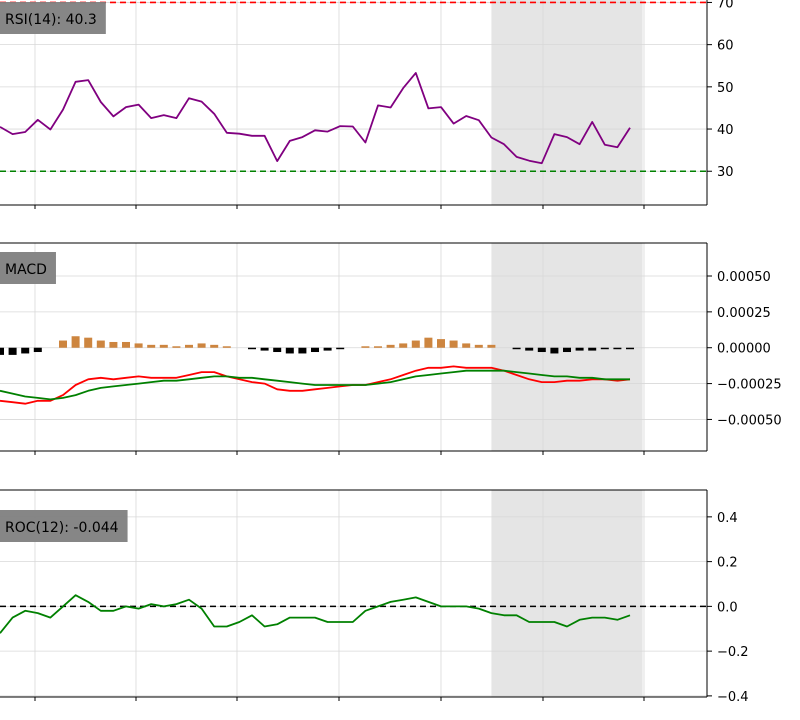  I want to click on y-tick-label: 0.2, so click(727, 563).